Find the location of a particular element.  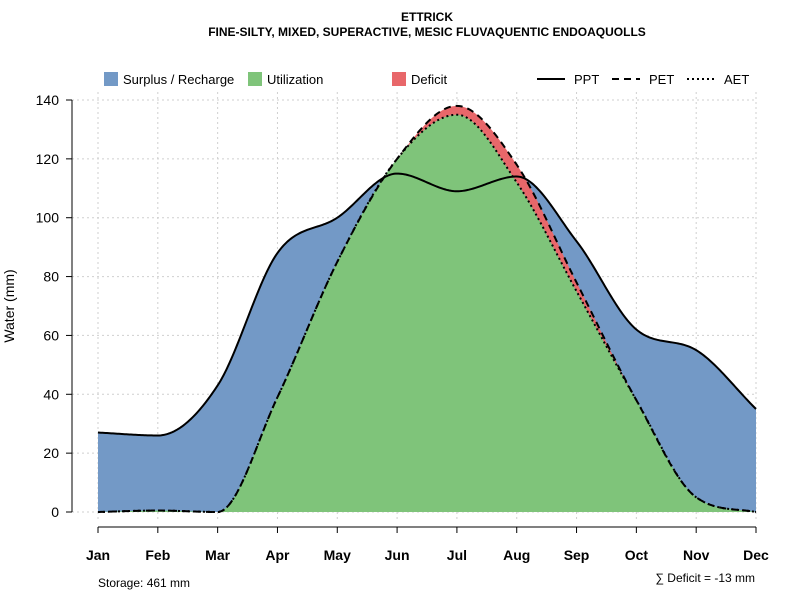

y-tick-label: 20 is located at coordinates (51, 453).